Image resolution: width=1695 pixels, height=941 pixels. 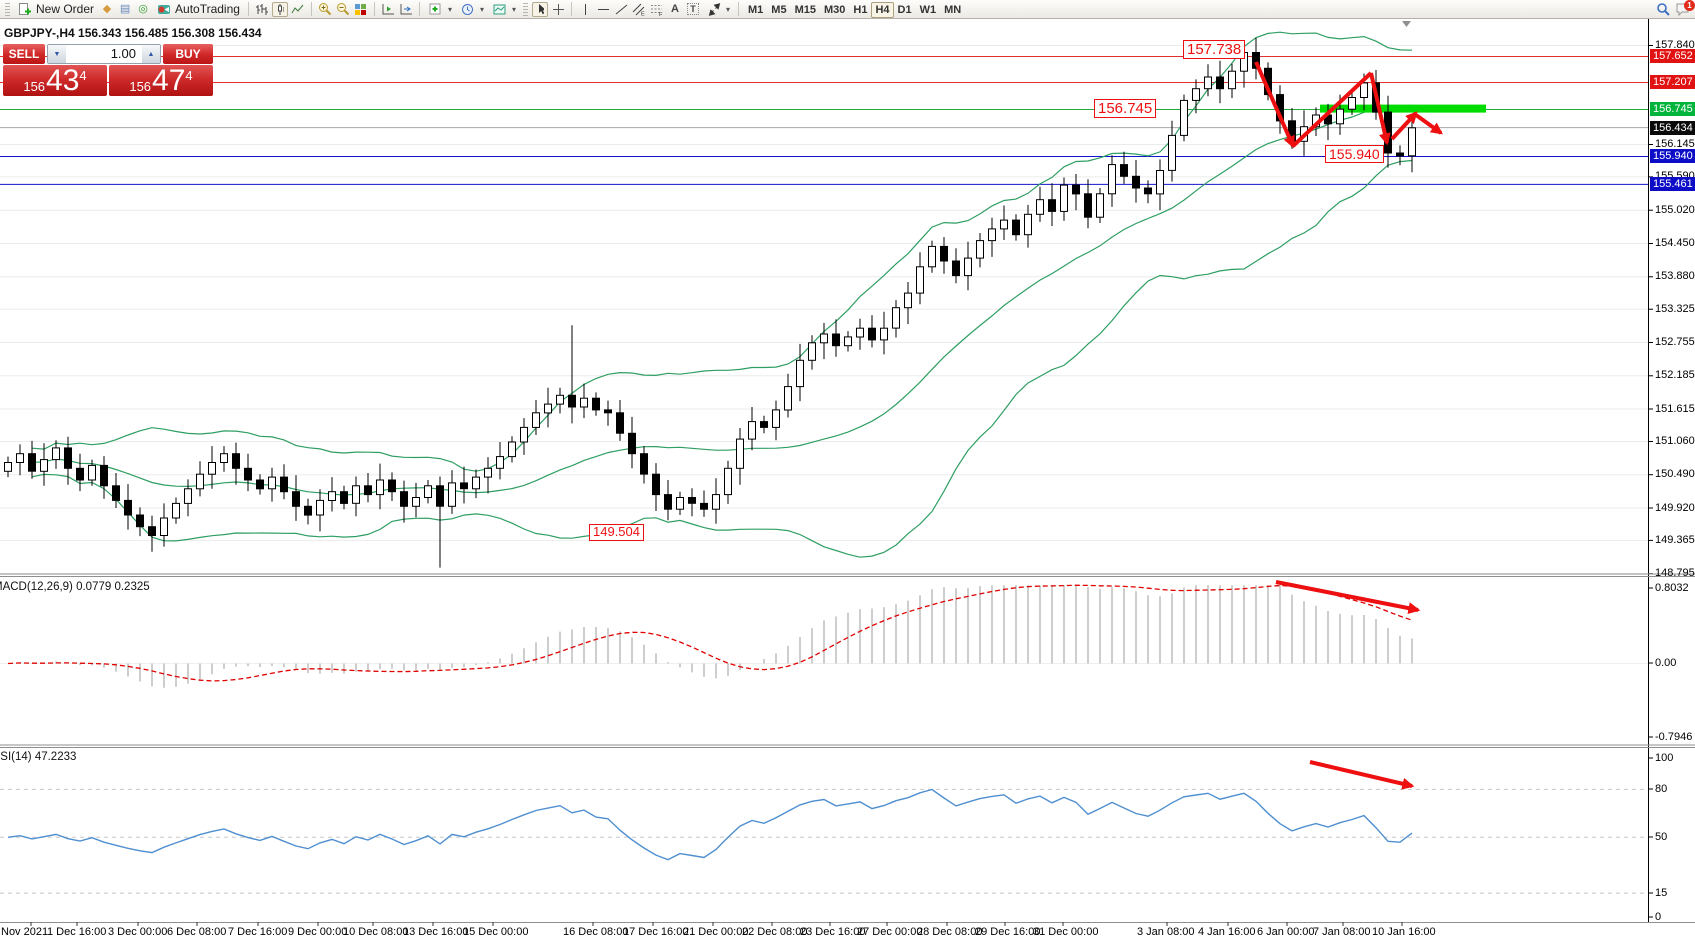 I want to click on auto-scroll-icon, so click(x=406, y=9).